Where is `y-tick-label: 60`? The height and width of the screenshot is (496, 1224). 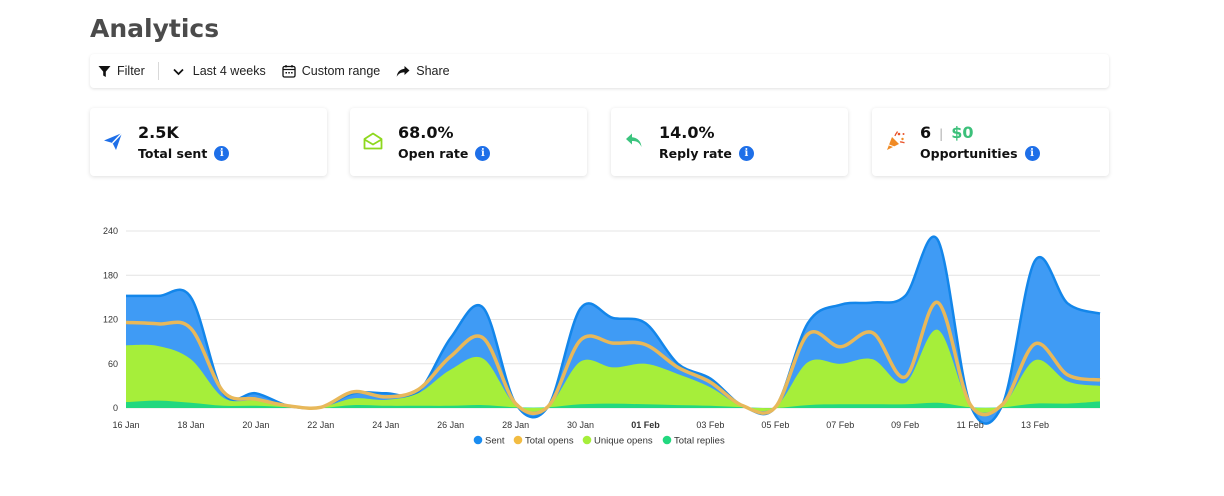 y-tick-label: 60 is located at coordinates (113, 364).